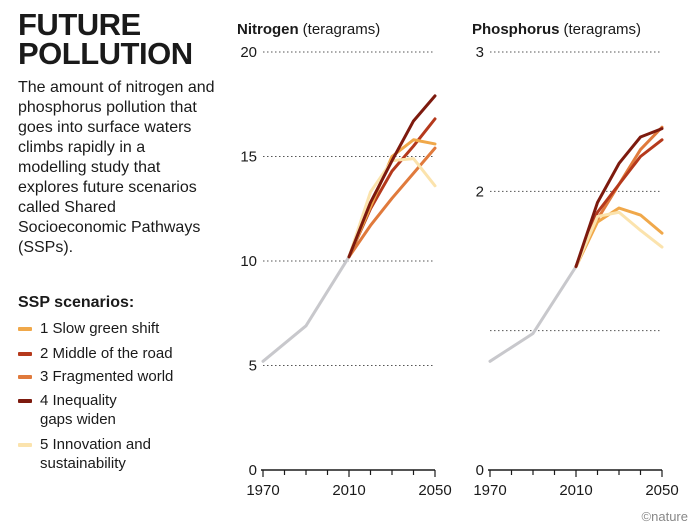  What do you see at coordinates (248, 261) in the screenshot?
I see `nitrogen-ytick-10: 10` at bounding box center [248, 261].